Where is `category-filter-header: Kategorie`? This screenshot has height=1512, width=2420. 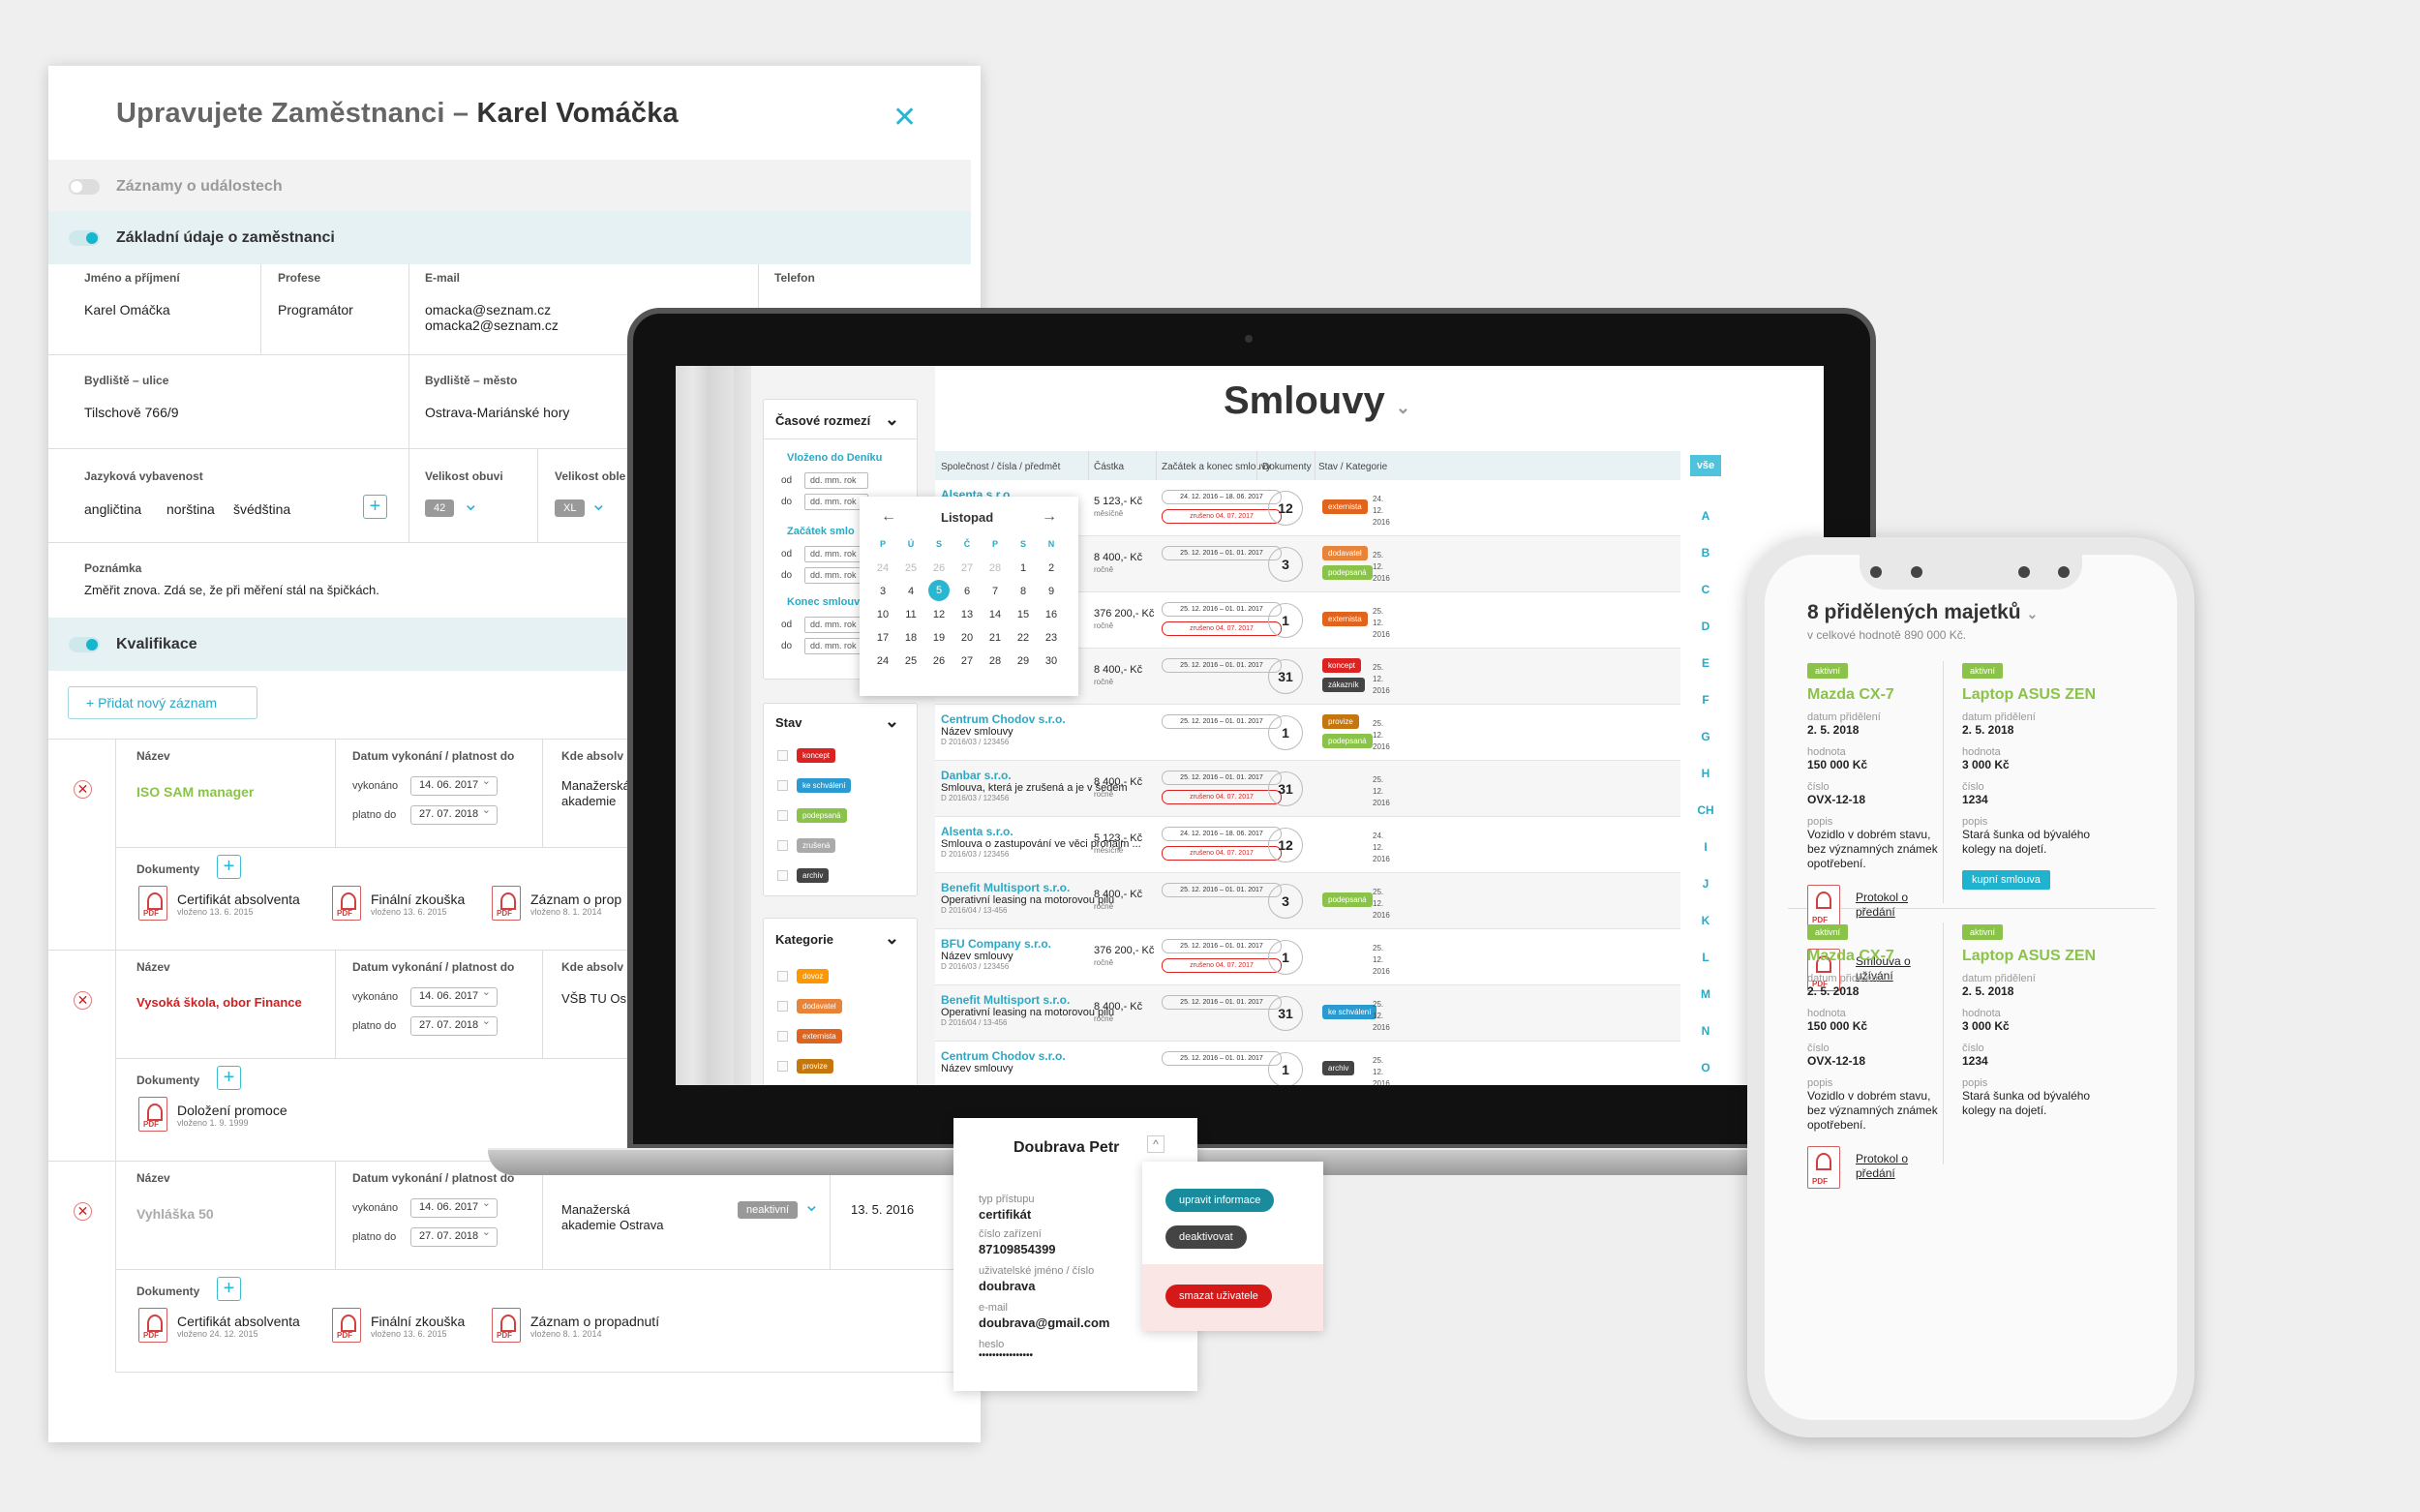 category-filter-header: Kategorie is located at coordinates (842, 938).